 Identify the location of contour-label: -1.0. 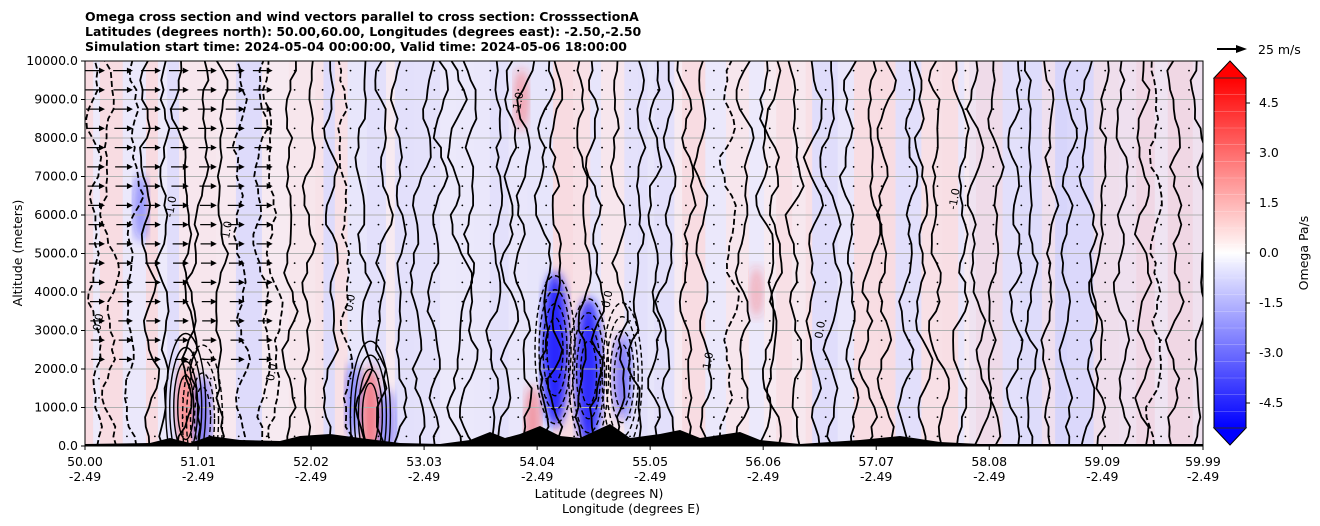
(954, 198).